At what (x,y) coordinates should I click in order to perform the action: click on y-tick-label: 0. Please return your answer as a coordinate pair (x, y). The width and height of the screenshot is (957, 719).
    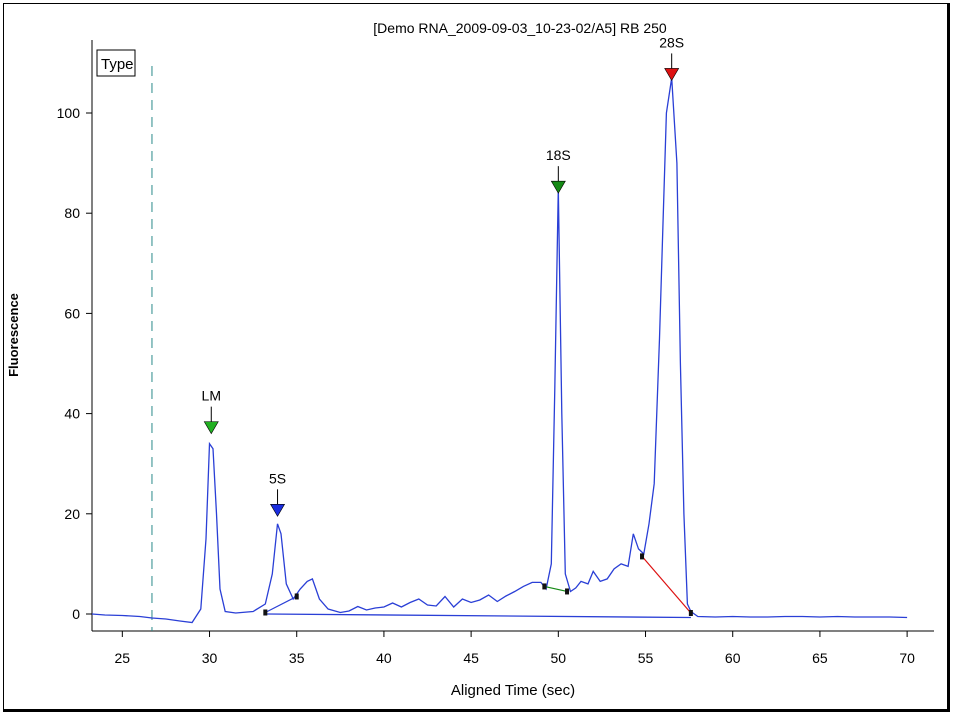
    Looking at the image, I should click on (76, 614).